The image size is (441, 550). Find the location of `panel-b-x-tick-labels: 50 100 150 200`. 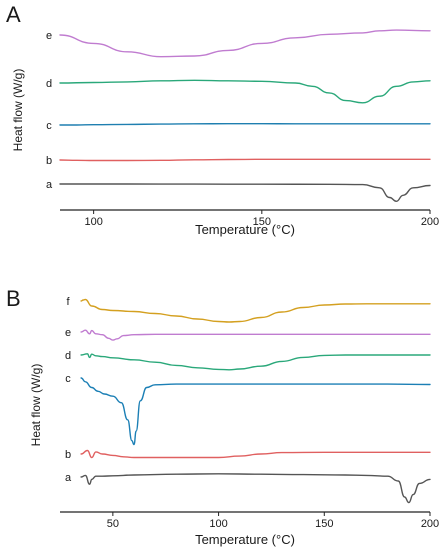

panel-b-x-tick-labels: 50 100 150 200 is located at coordinates (273, 524).